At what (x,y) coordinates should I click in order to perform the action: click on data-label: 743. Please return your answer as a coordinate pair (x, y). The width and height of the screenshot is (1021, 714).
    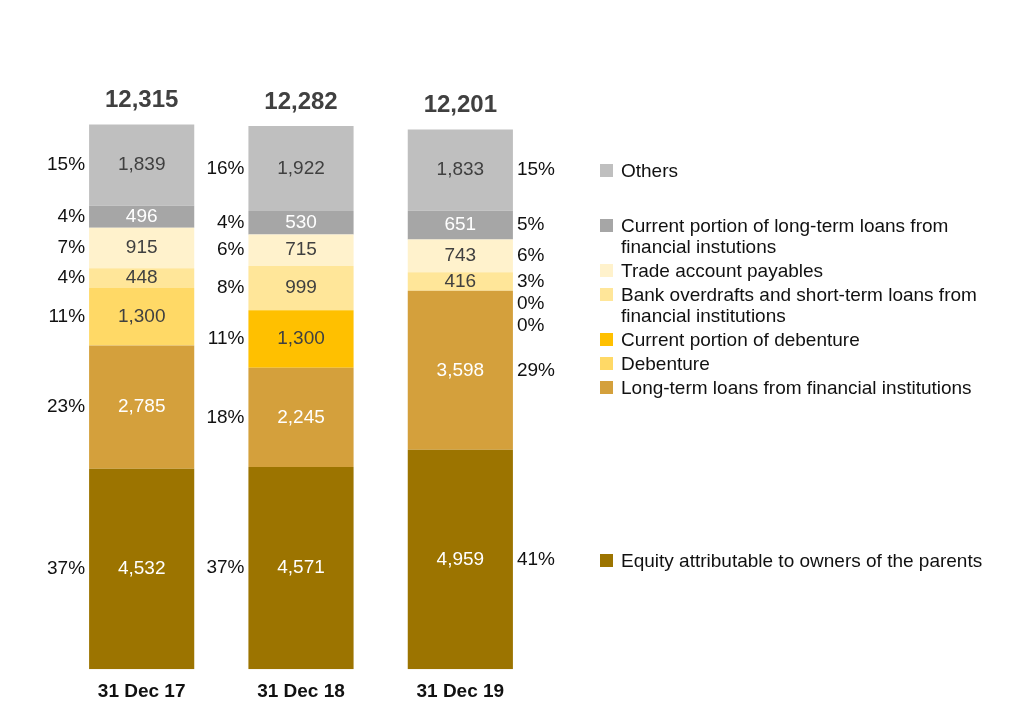
    Looking at the image, I should click on (460, 255).